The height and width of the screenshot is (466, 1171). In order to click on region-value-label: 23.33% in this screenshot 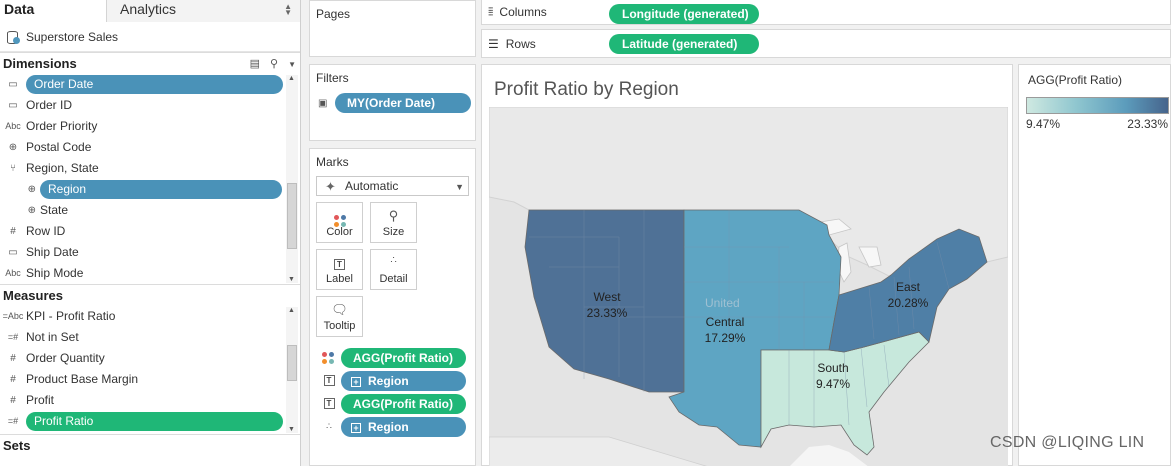, I will do `click(607, 313)`.